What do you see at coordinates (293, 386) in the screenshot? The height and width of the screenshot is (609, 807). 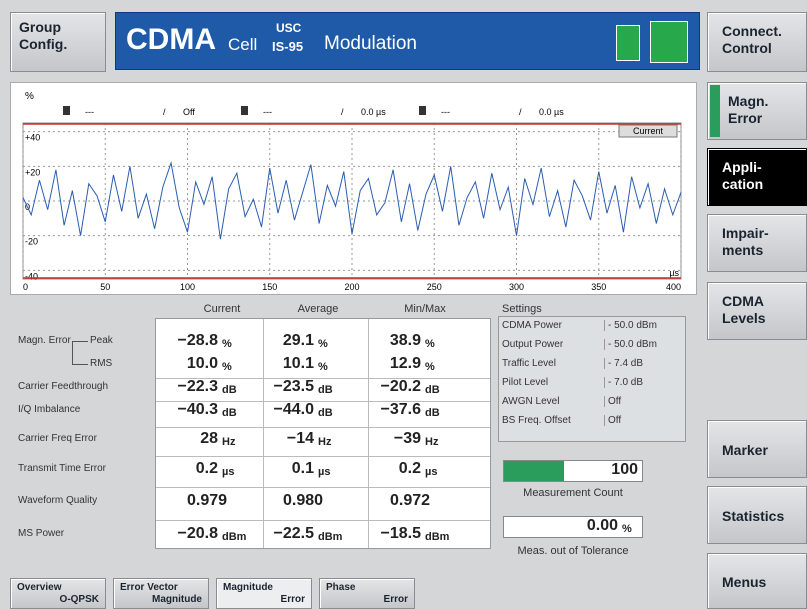 I see `value: −23.5` at bounding box center [293, 386].